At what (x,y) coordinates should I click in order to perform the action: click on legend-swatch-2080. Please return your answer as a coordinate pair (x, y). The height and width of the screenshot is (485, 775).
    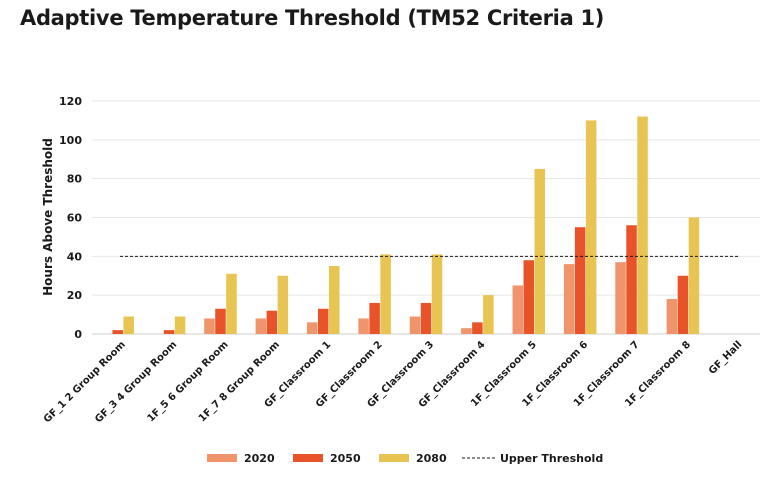
    Looking at the image, I should click on (394, 458).